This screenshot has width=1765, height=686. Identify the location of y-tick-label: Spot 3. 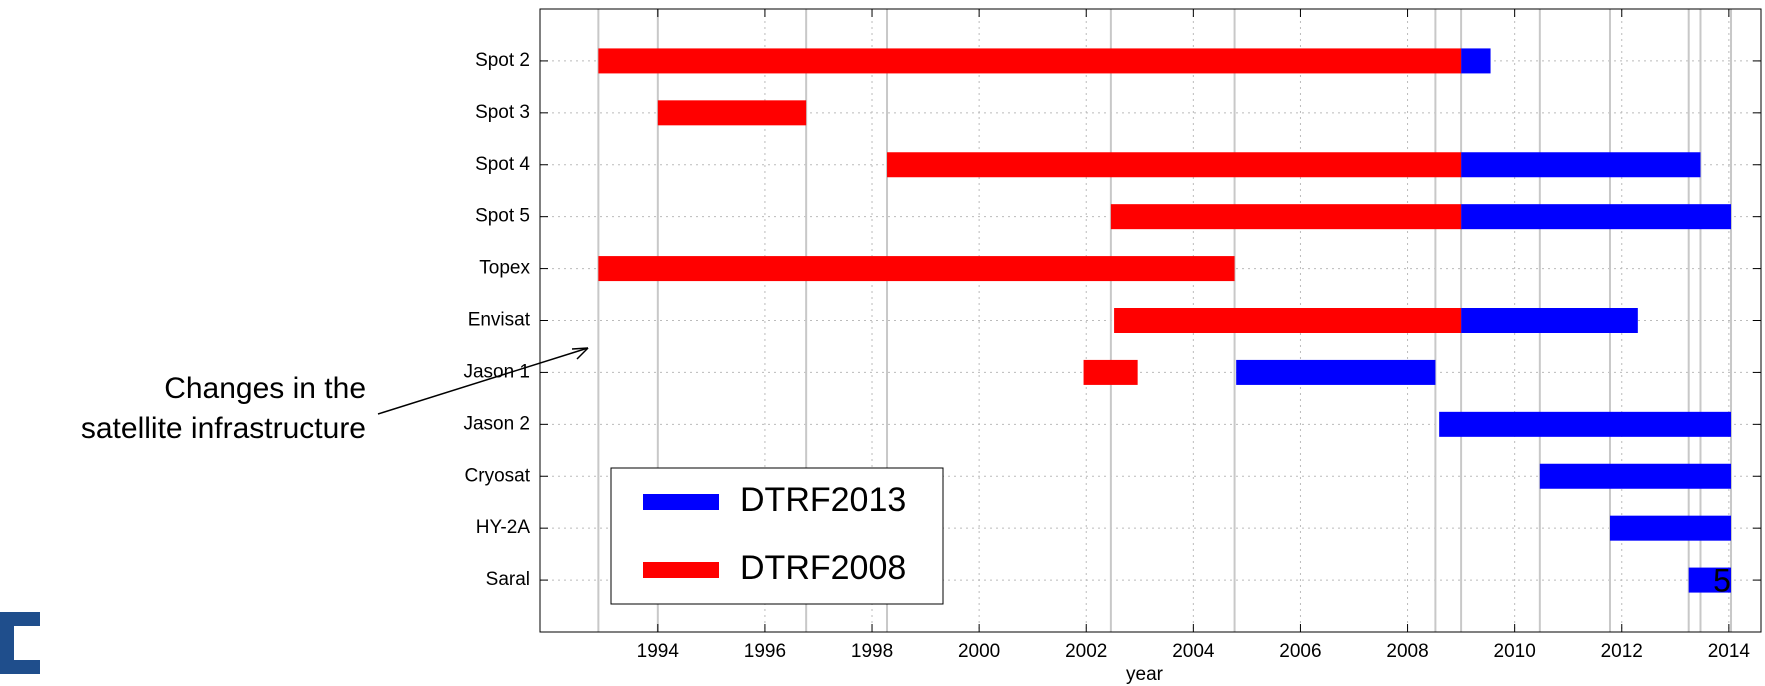
(502, 112).